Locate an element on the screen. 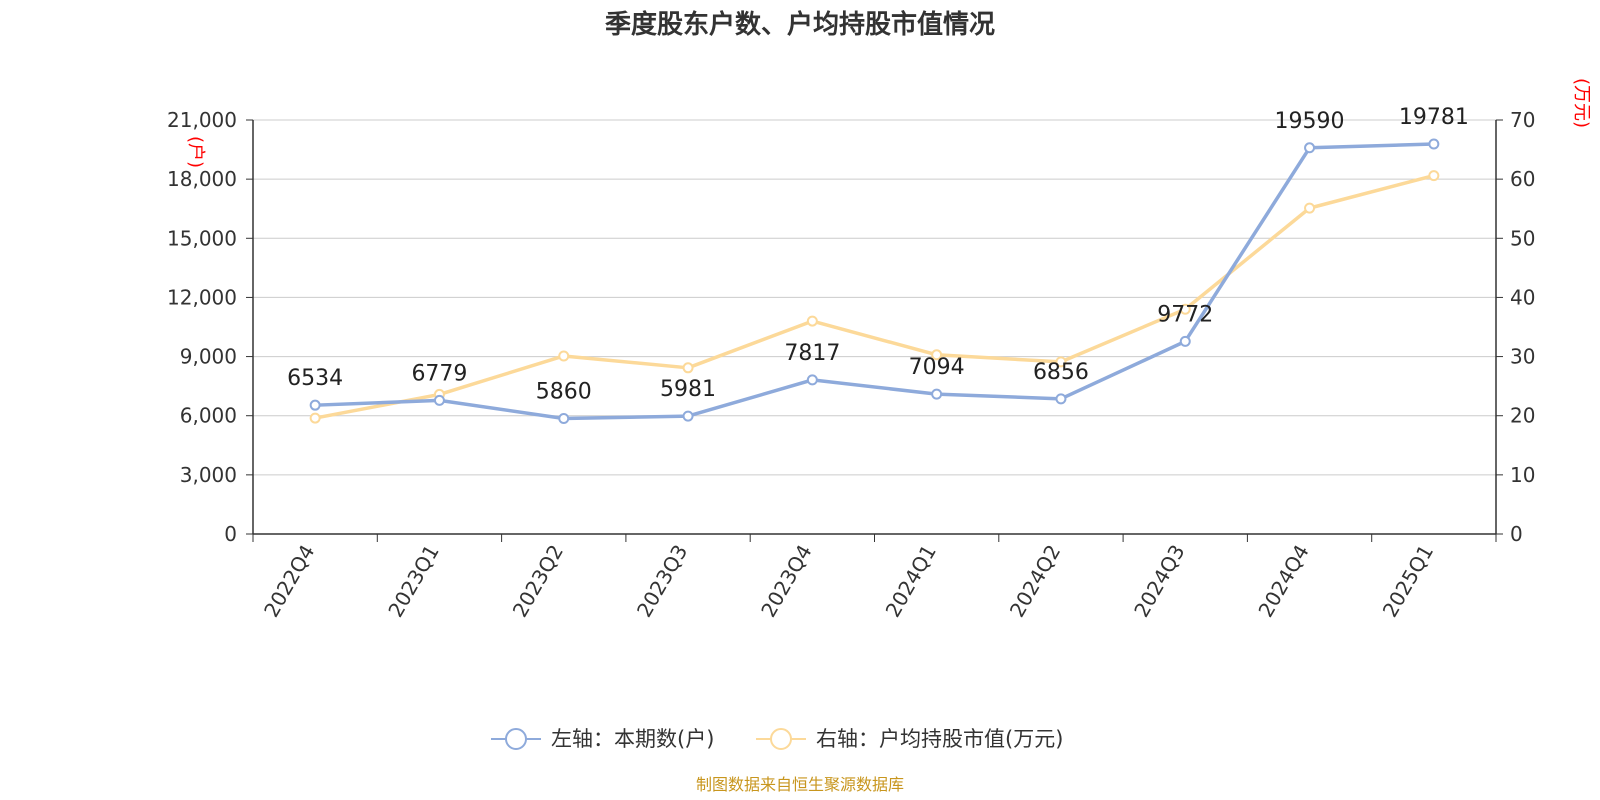 This screenshot has height=800, width=1600. data-label: 7817 is located at coordinates (812, 353).